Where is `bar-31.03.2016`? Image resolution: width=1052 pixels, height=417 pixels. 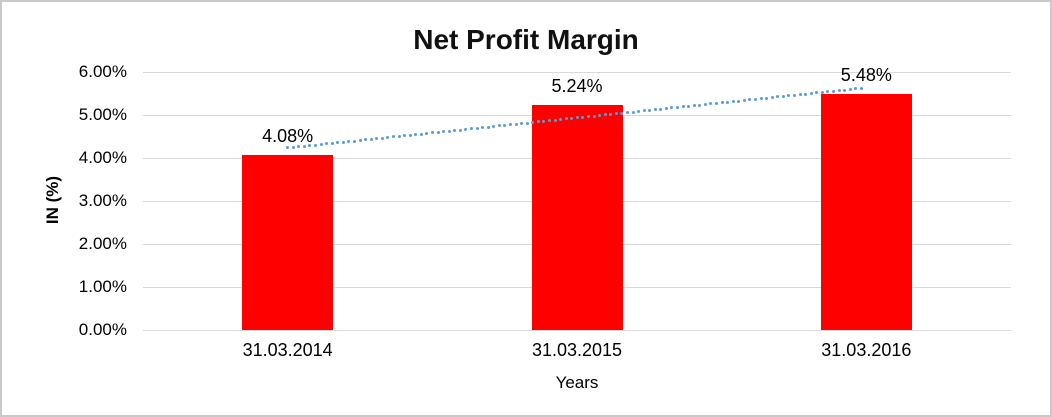
bar-31.03.2016 is located at coordinates (866, 212).